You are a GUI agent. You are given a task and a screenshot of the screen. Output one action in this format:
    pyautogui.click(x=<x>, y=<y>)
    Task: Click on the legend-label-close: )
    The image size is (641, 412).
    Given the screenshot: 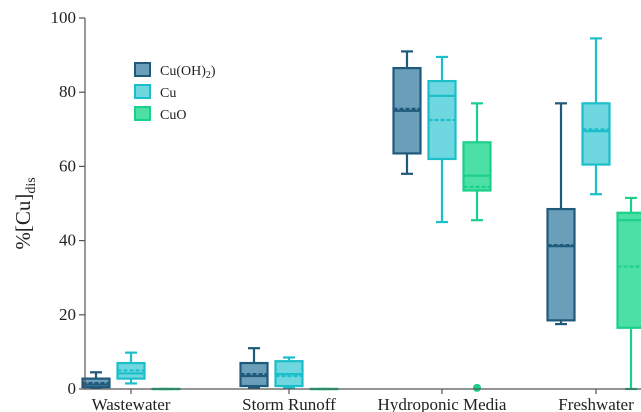 What is the action you would take?
    pyautogui.click(x=213, y=71)
    